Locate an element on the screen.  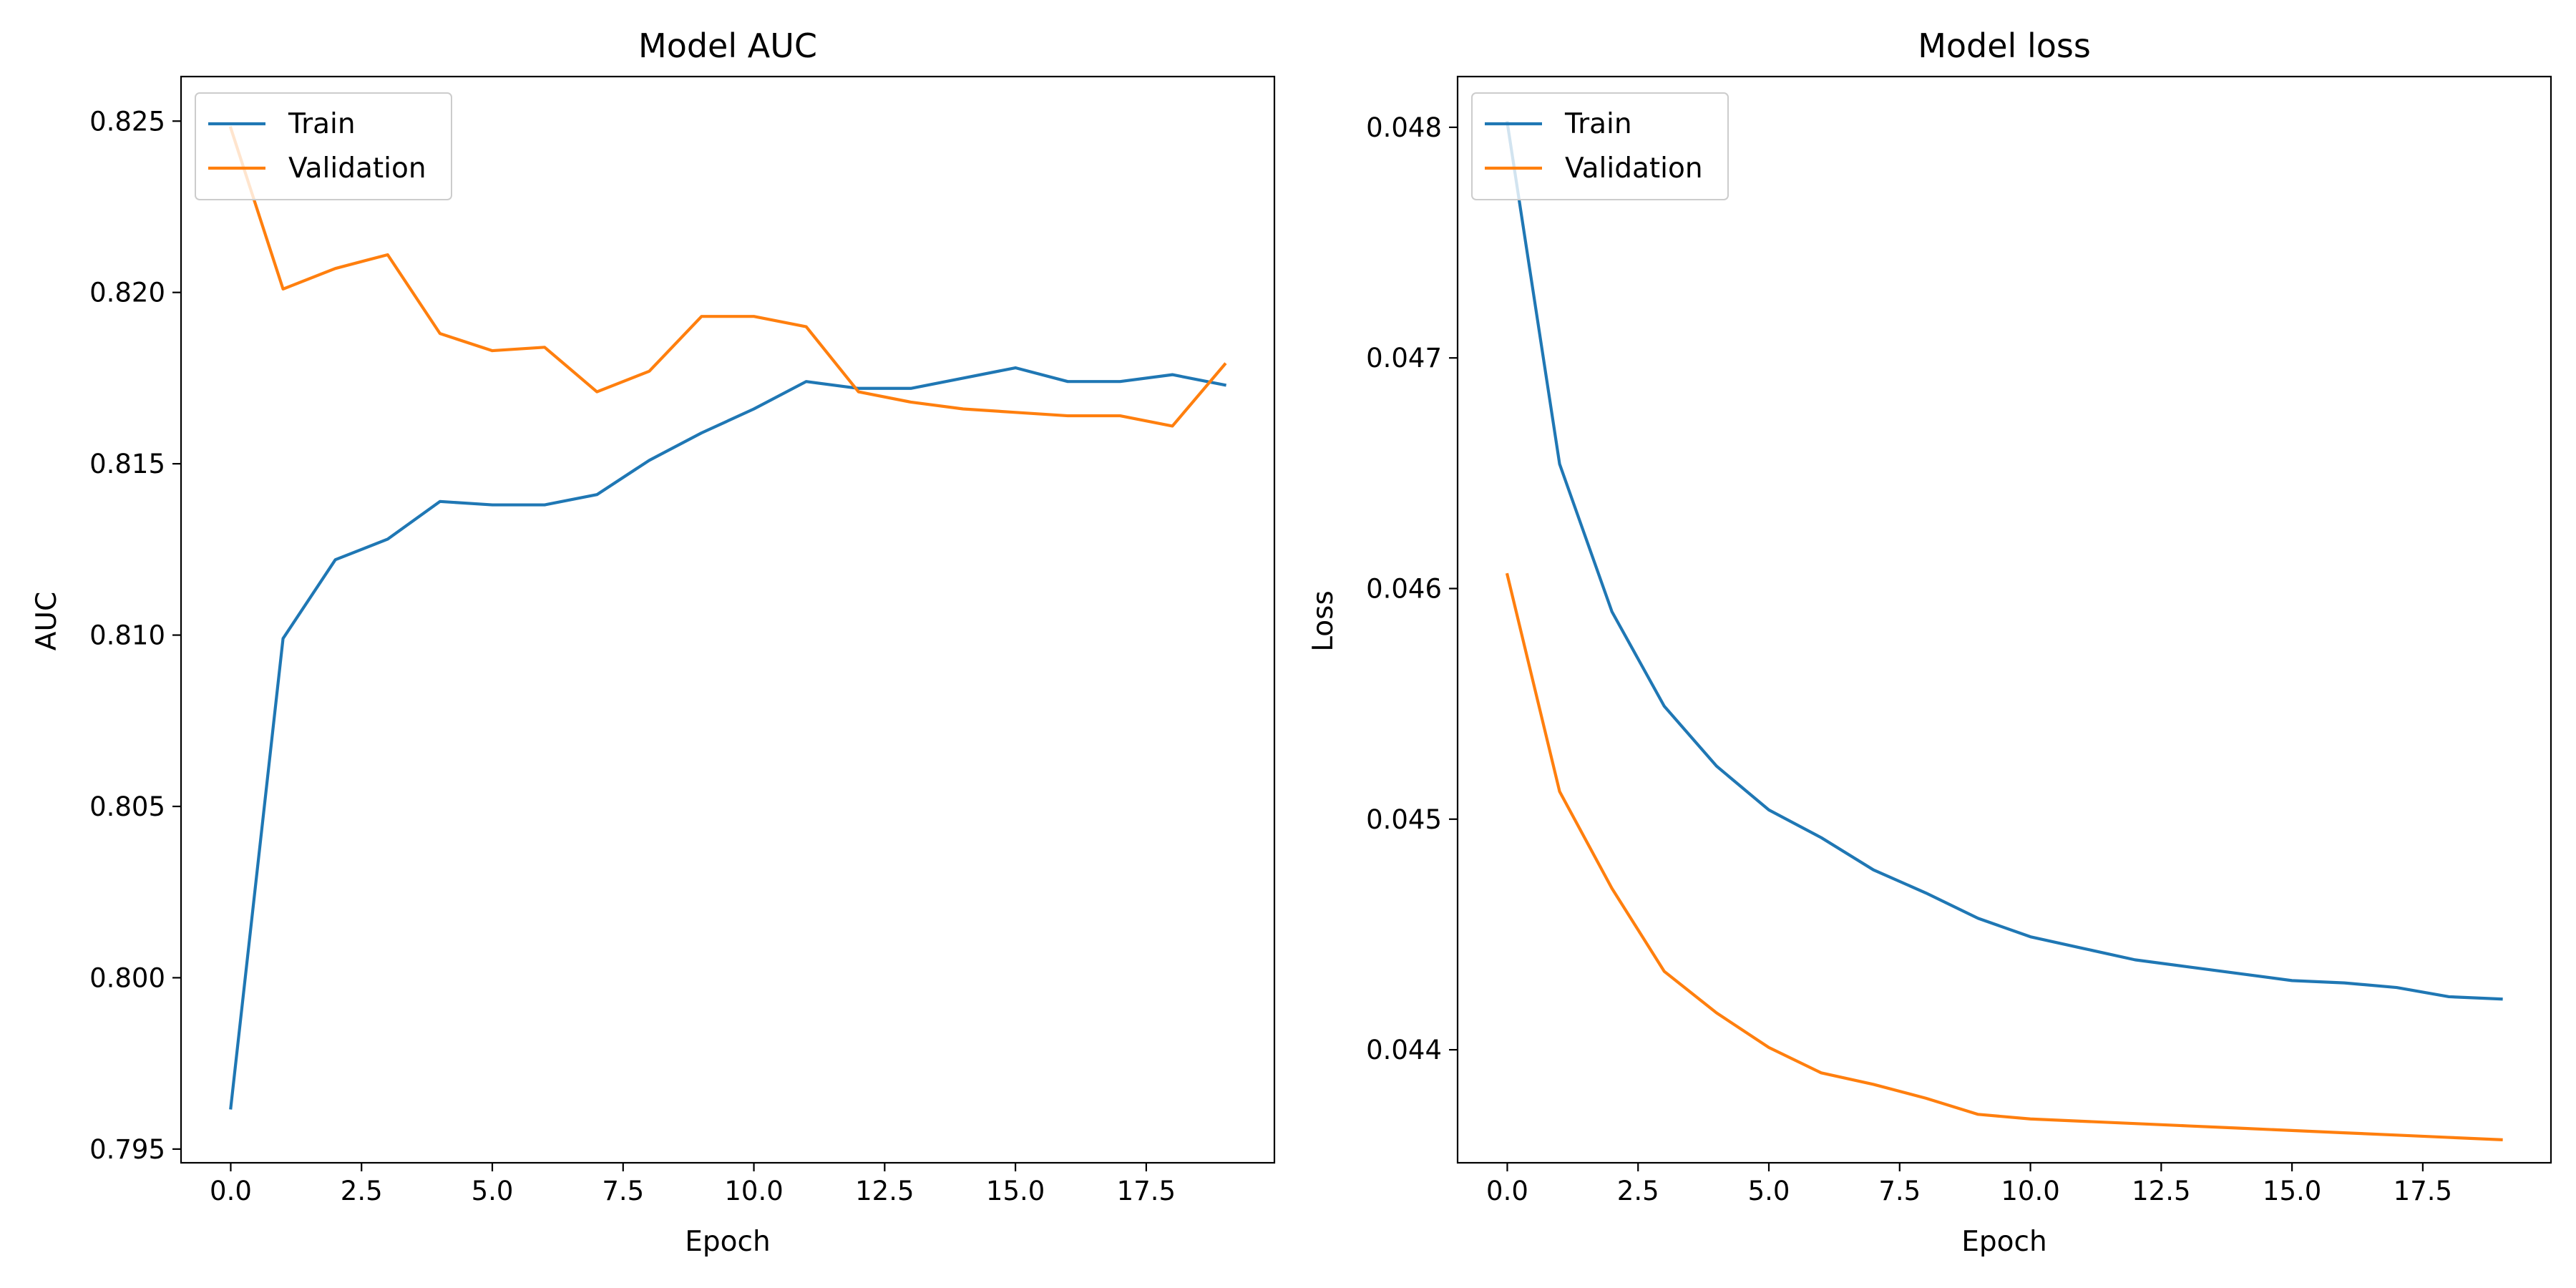
loss-y-tick-label: 0.045 is located at coordinates (1404, 819).